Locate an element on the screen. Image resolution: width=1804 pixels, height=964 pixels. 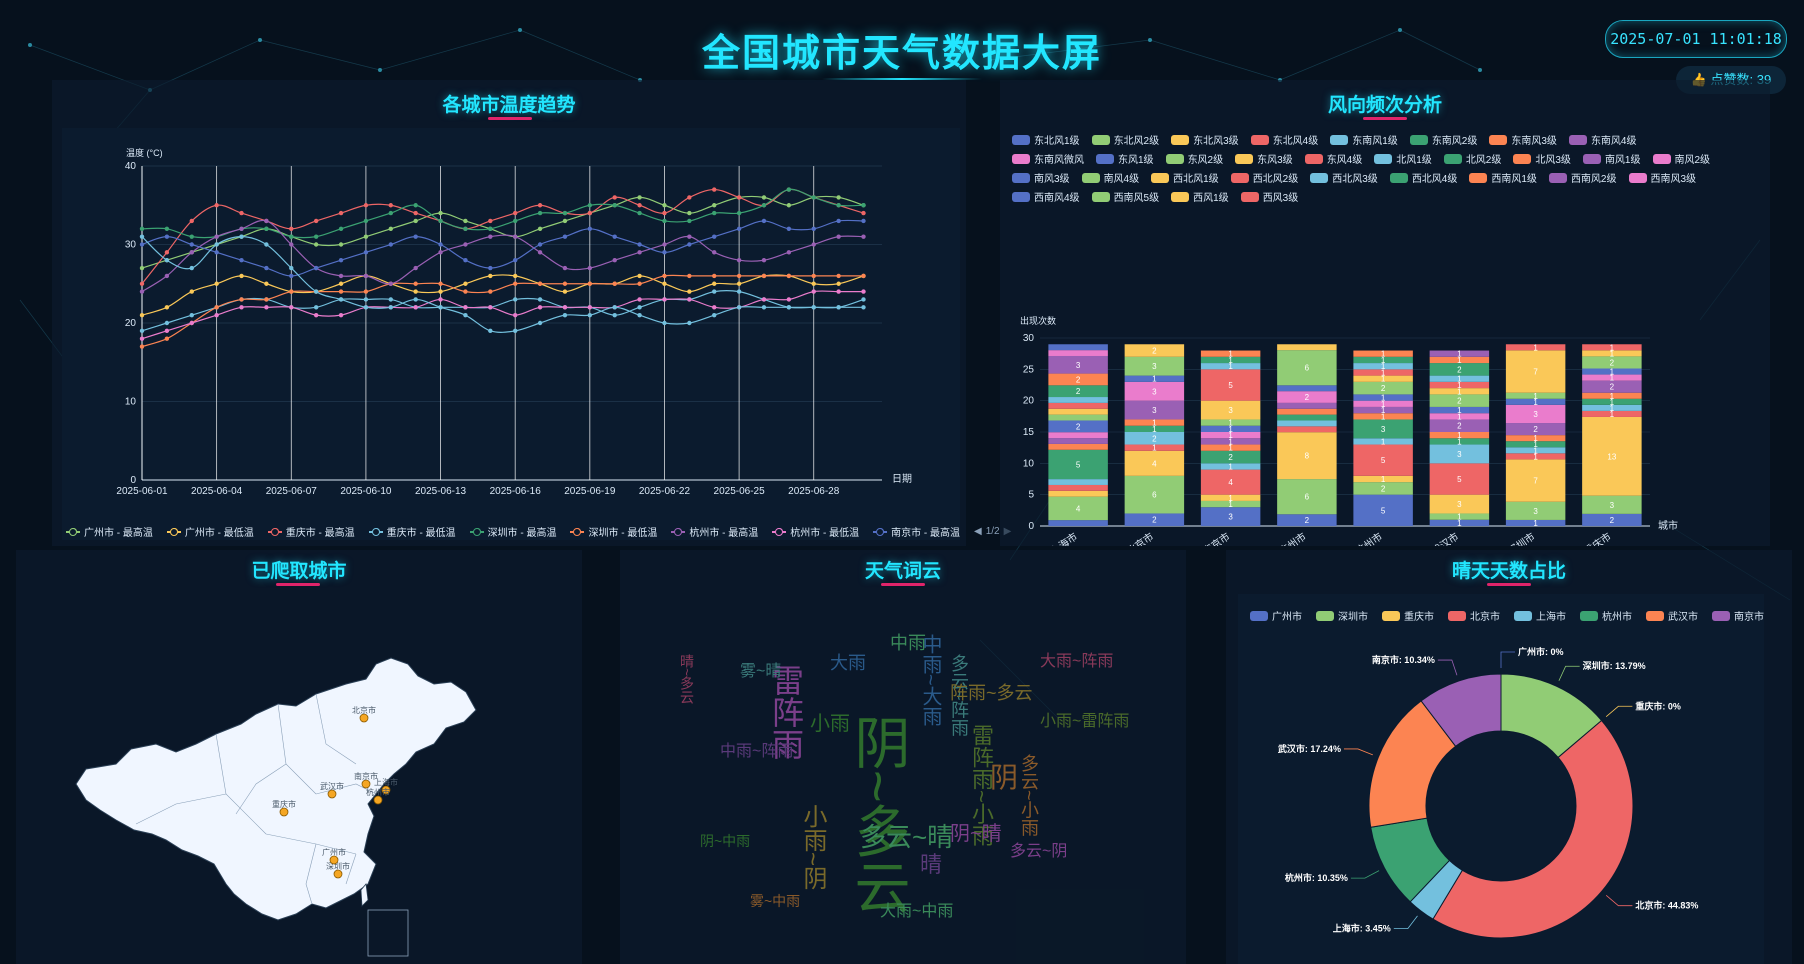
wind-legend-item: 东南风微风 is located at coordinates (1048, 158).